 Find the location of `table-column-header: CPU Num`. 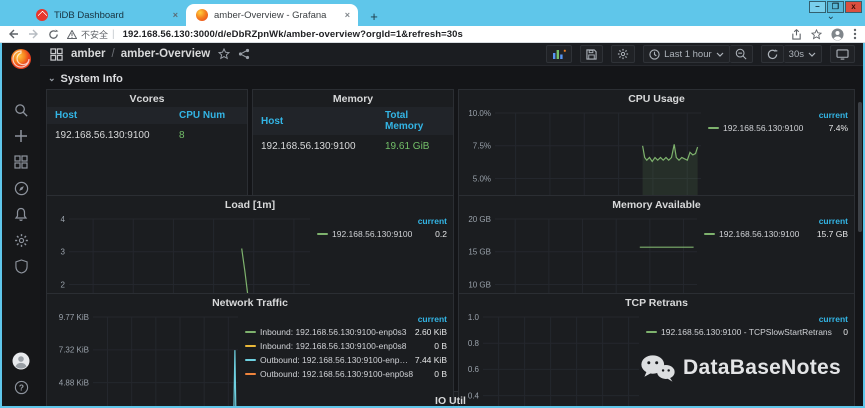

table-column-header: CPU Num is located at coordinates (209, 115).